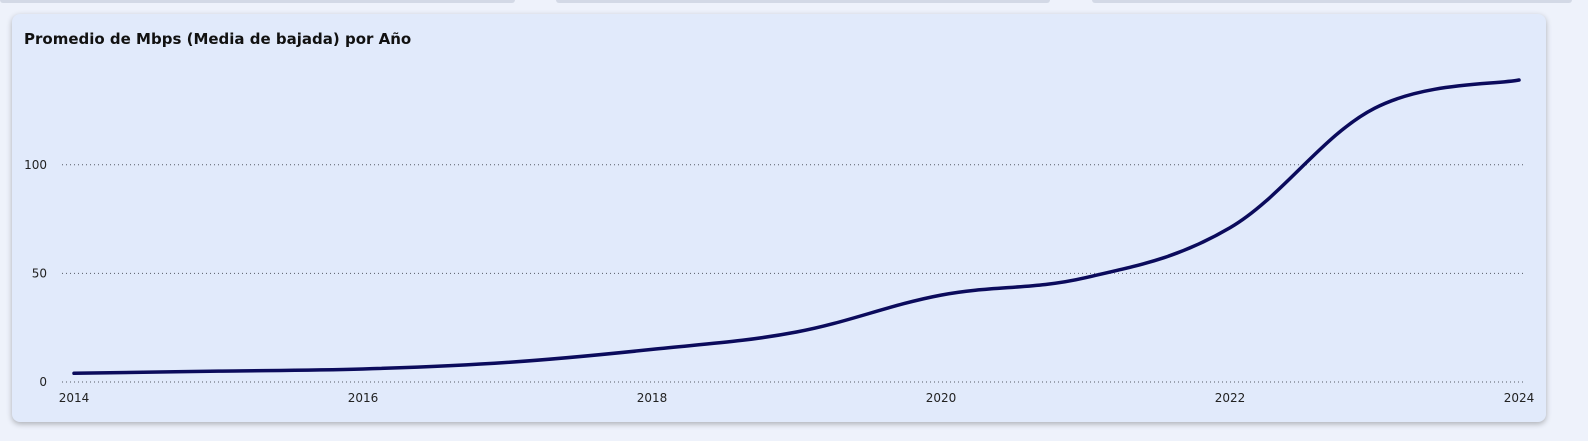 The image size is (1588, 441). I want to click on y-tick-label: 0, so click(43, 382).